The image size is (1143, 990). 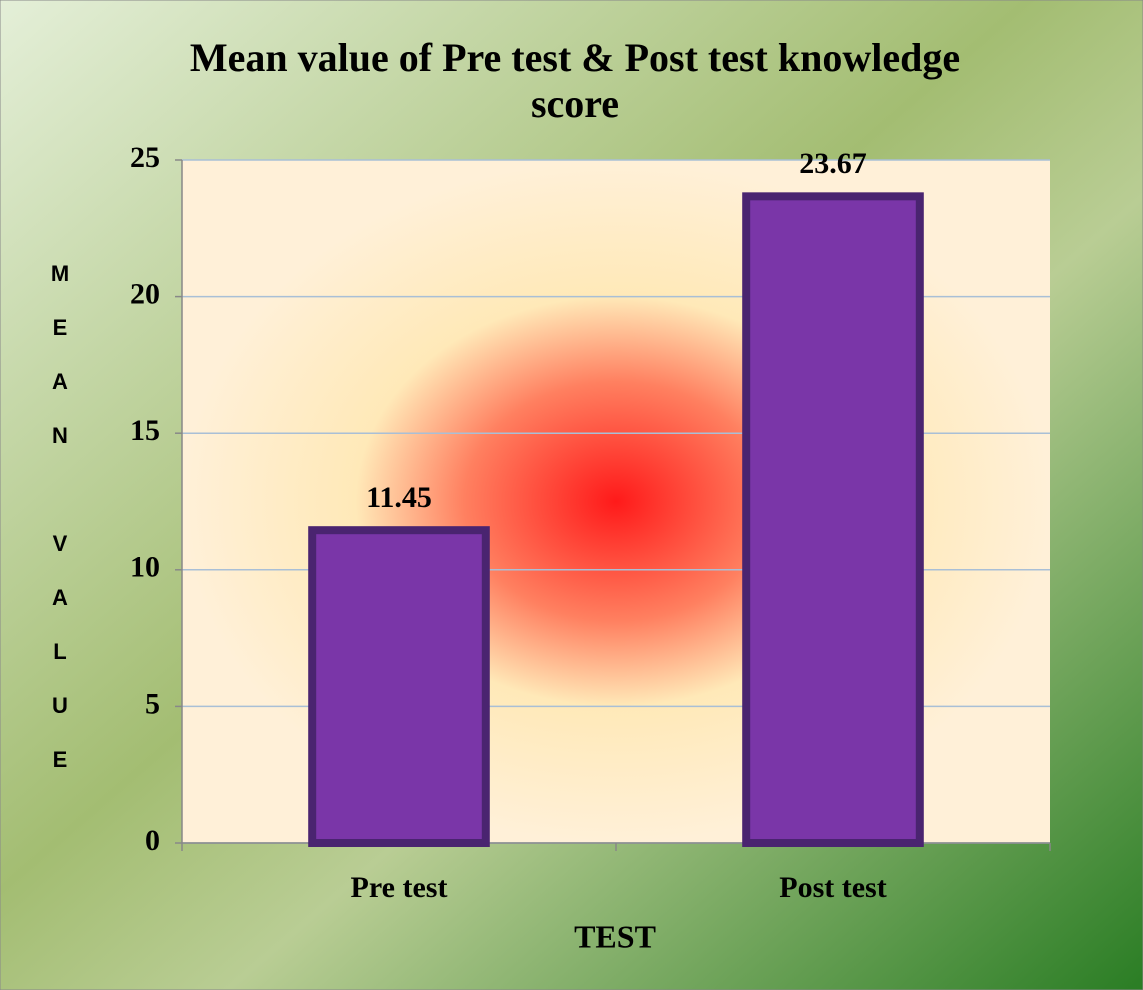 What do you see at coordinates (615, 936) in the screenshot?
I see `x-axis-label: TEST` at bounding box center [615, 936].